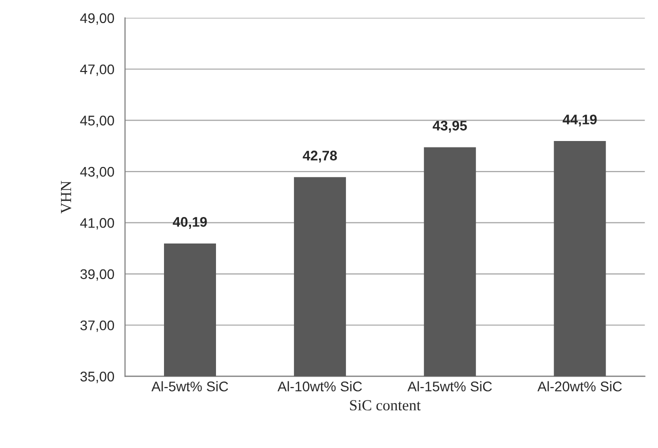  What do you see at coordinates (97, 275) in the screenshot?
I see `y-tick-label: 39,00` at bounding box center [97, 275].